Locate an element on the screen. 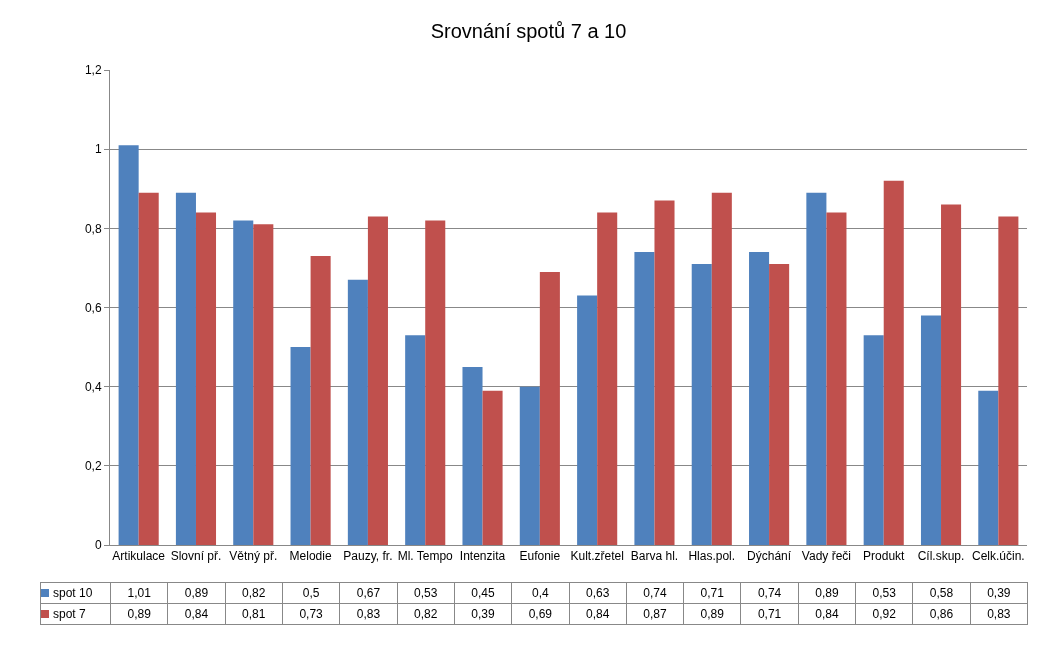  y-tick-label: 1,2 is located at coordinates (93, 70).